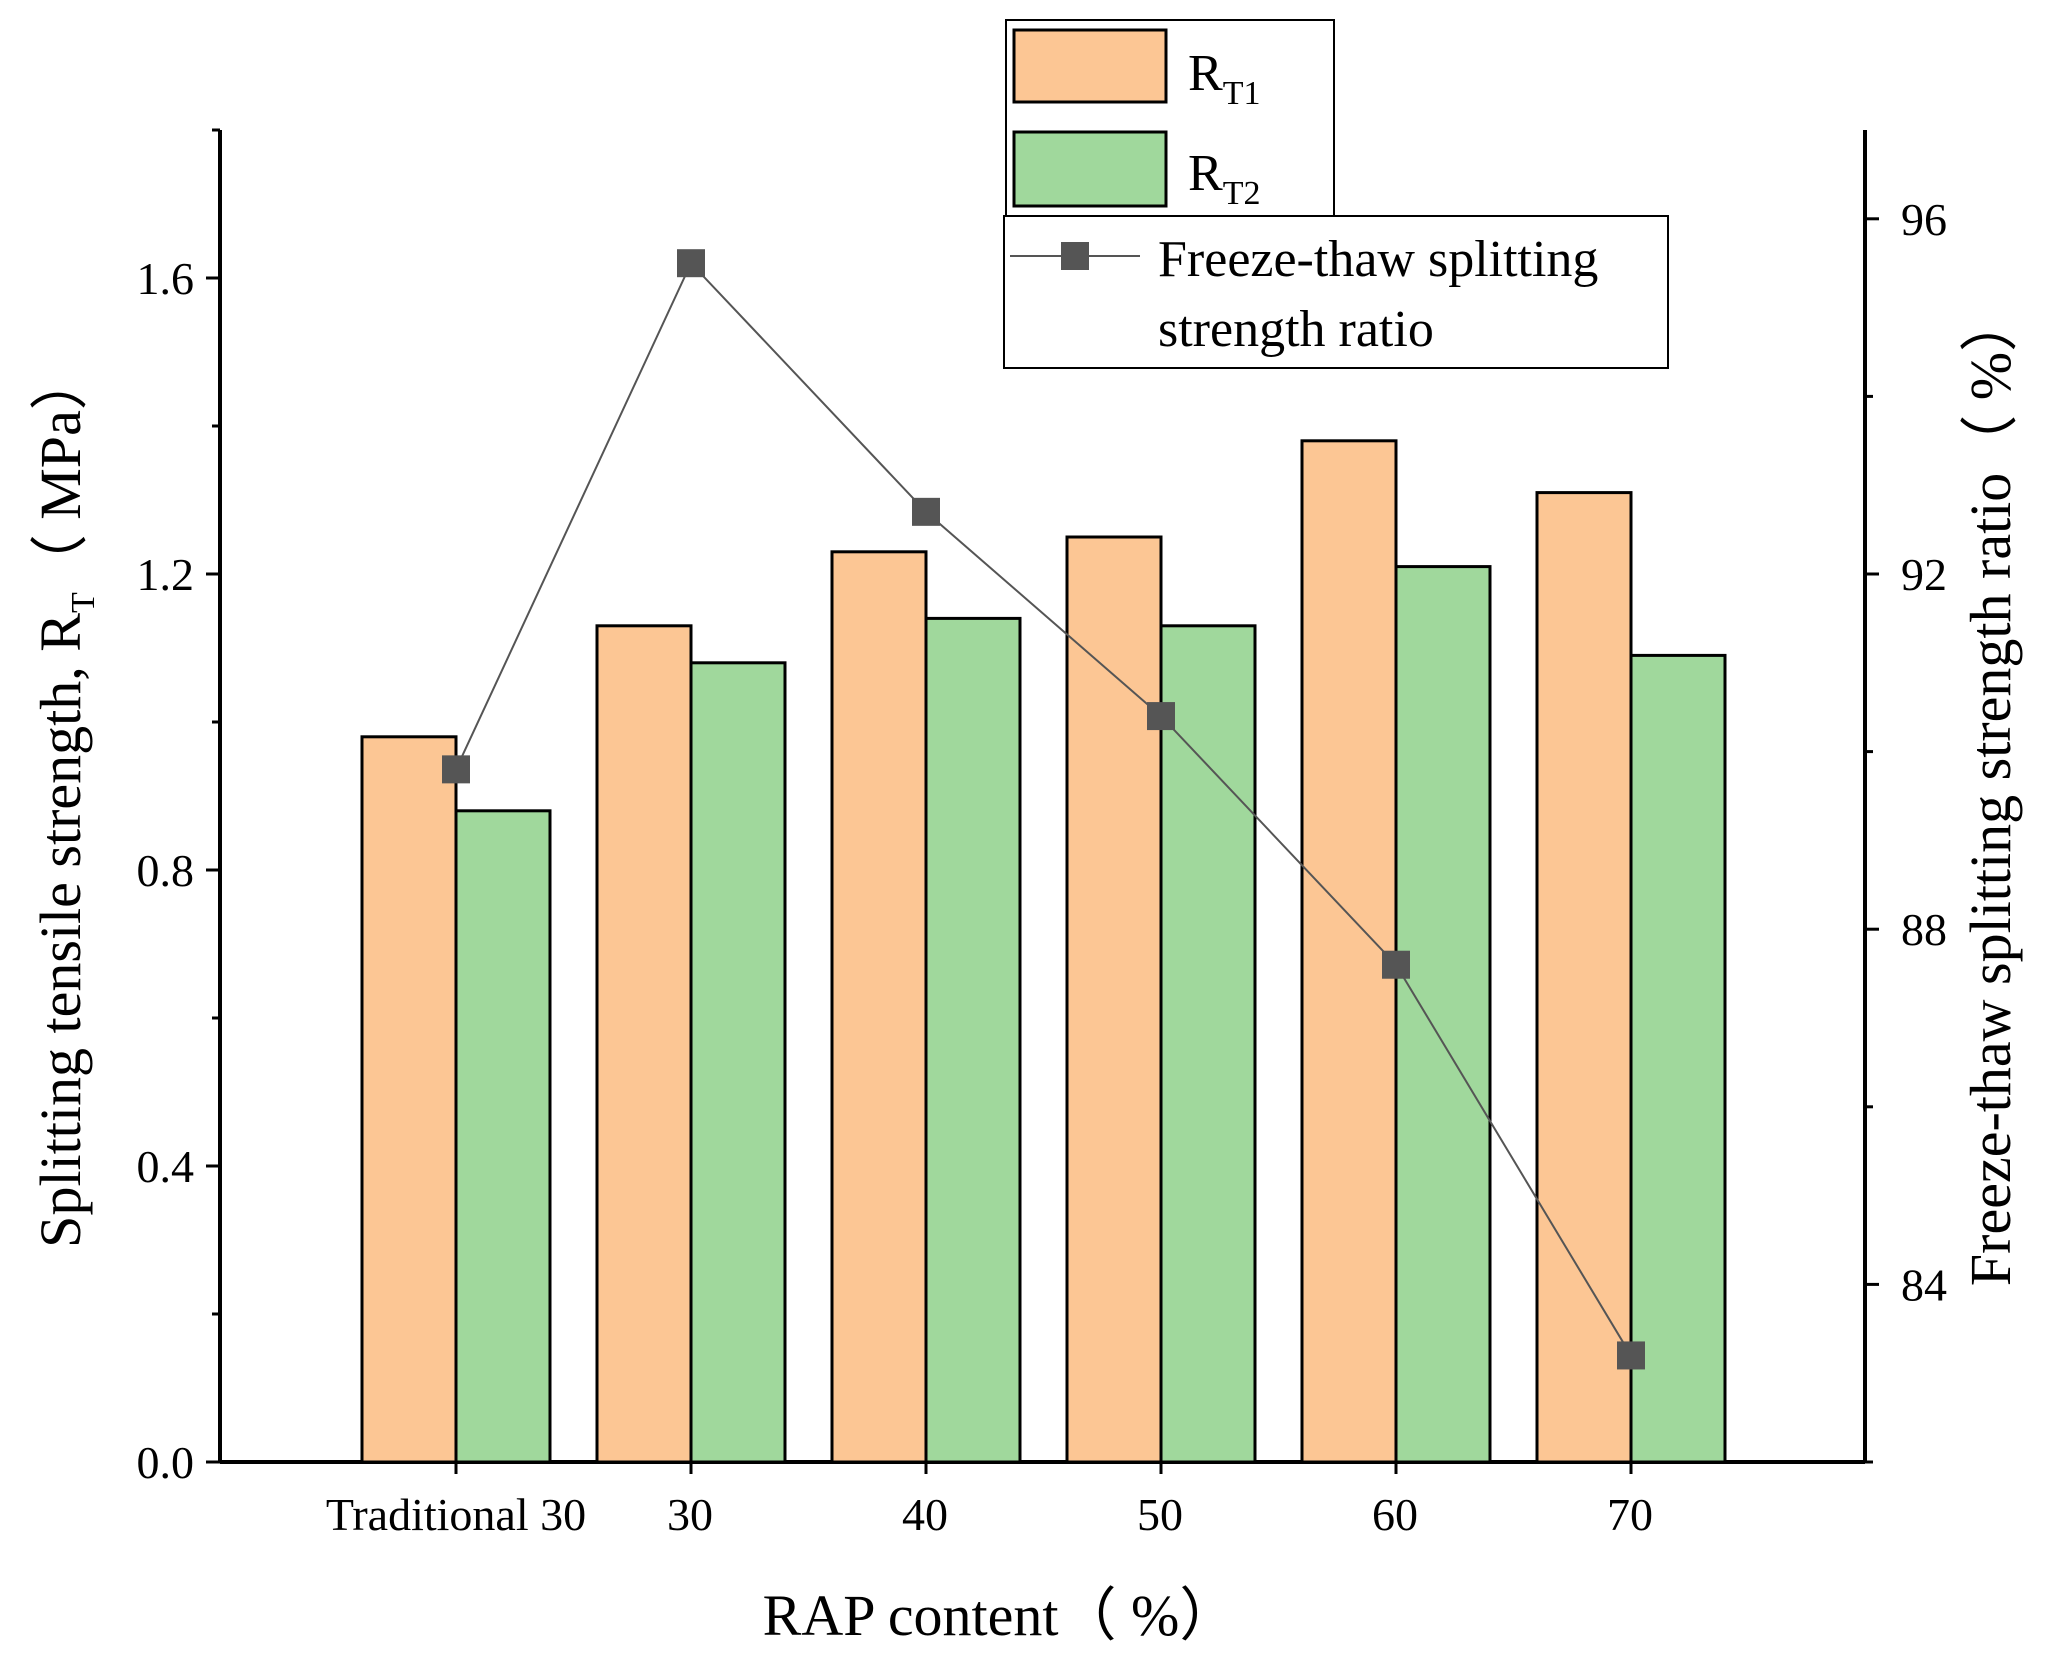 This screenshot has height=1656, width=2050. What do you see at coordinates (925, 1514) in the screenshot?
I see `x-tick-label: 40` at bounding box center [925, 1514].